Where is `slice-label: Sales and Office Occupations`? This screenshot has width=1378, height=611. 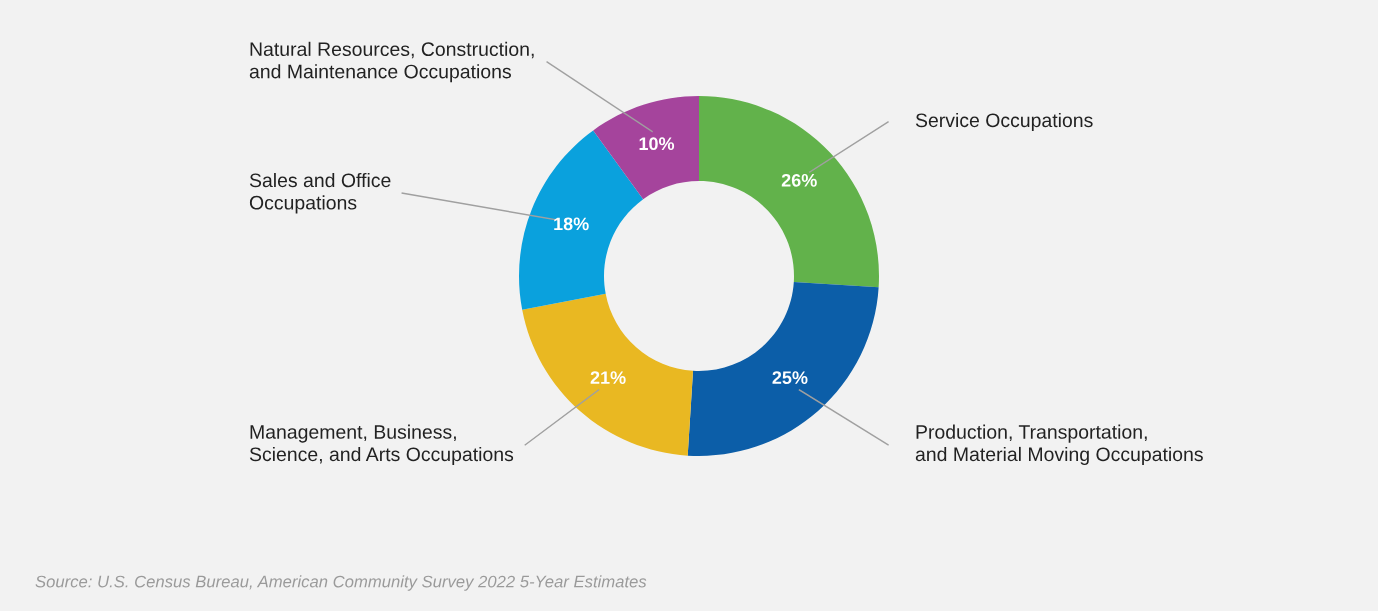
slice-label: Sales and Office Occupations is located at coordinates (320, 193).